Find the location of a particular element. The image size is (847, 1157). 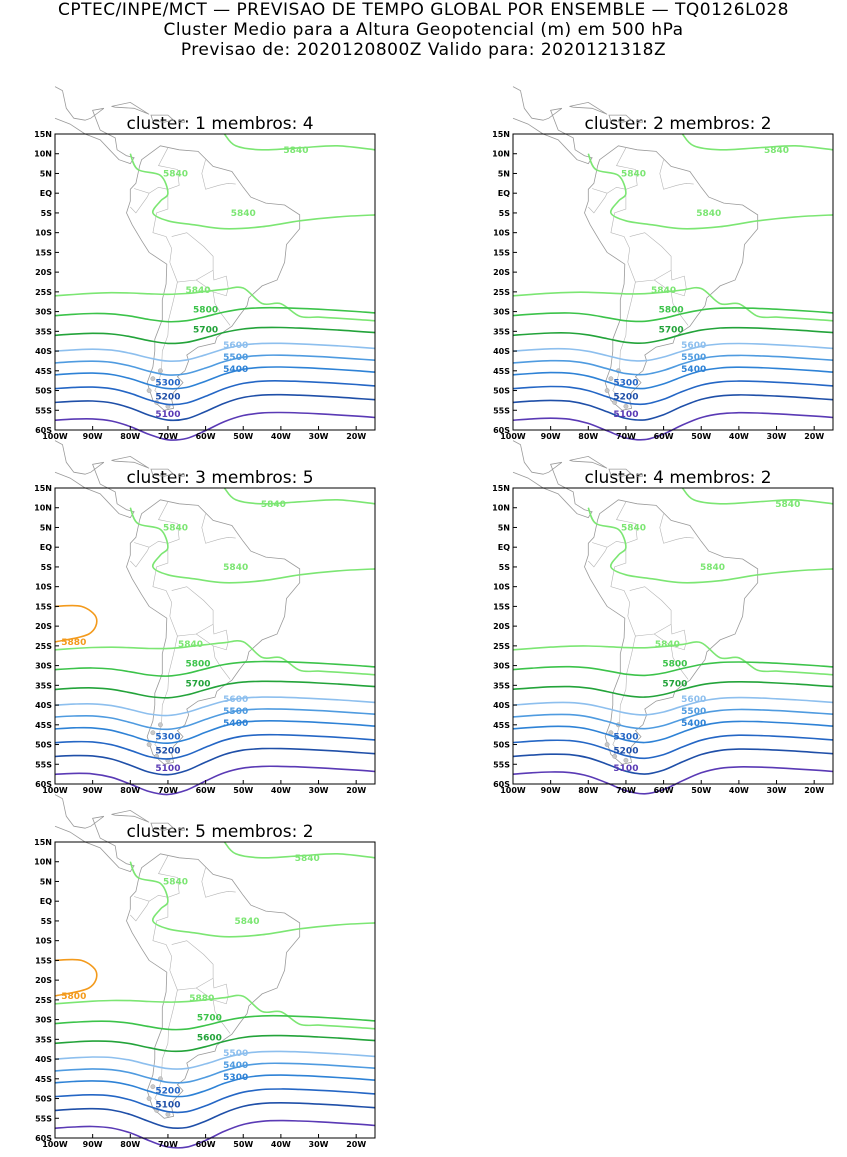

map-background is located at coordinates (673, 636).